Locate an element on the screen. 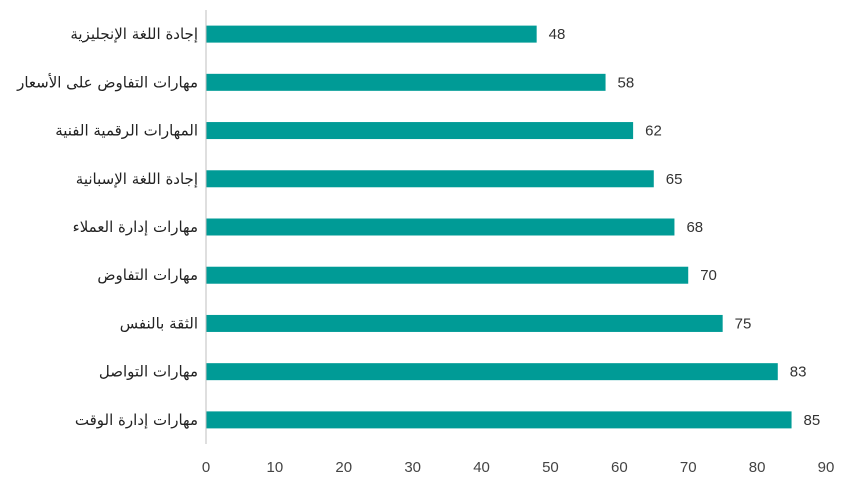 The height and width of the screenshot is (481, 849). data-label: 62 is located at coordinates (653, 131).